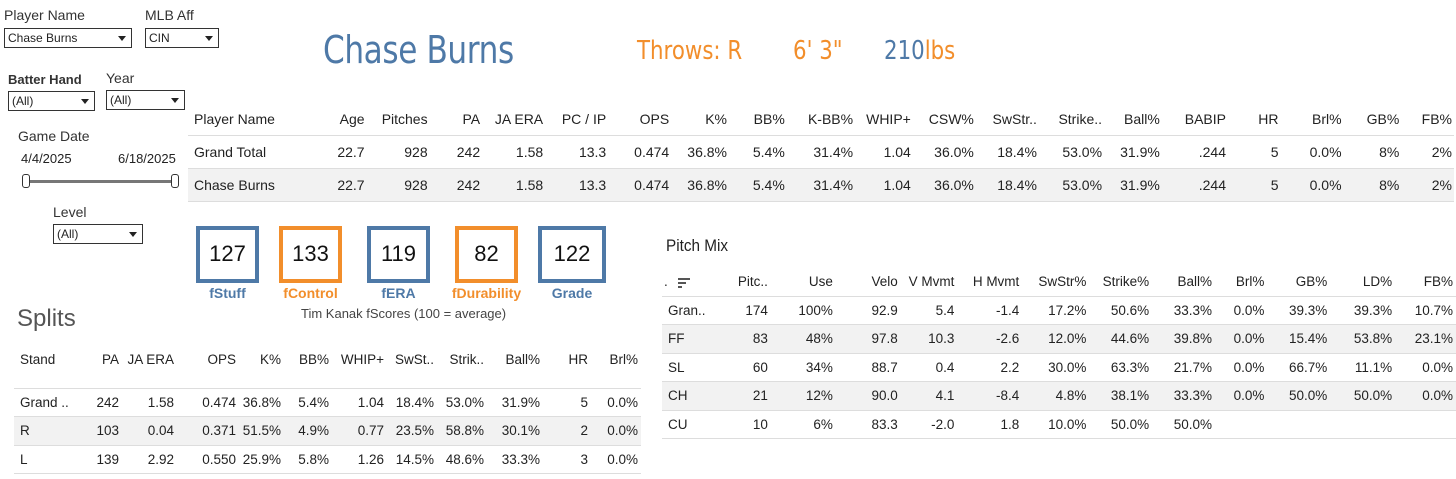 The height and width of the screenshot is (479, 1456). I want to click on table-cell: 139, so click(107, 459).